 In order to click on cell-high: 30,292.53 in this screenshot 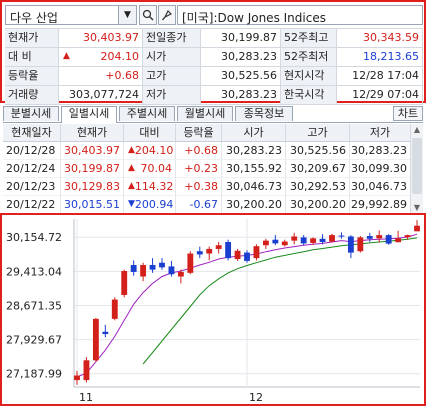, I will do `click(318, 187)`.